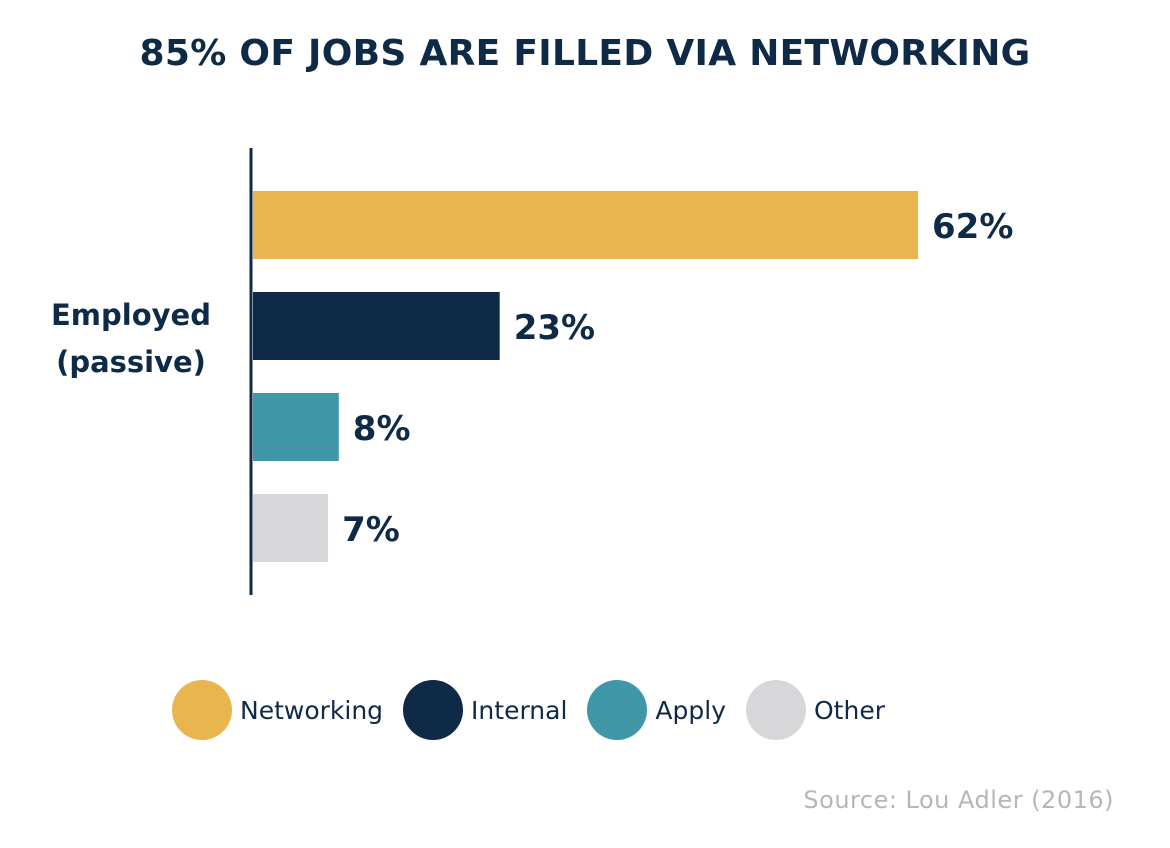 This screenshot has height=848, width=1170. Describe the element at coordinates (617, 710) in the screenshot. I see `legend-swatch-apply` at that location.